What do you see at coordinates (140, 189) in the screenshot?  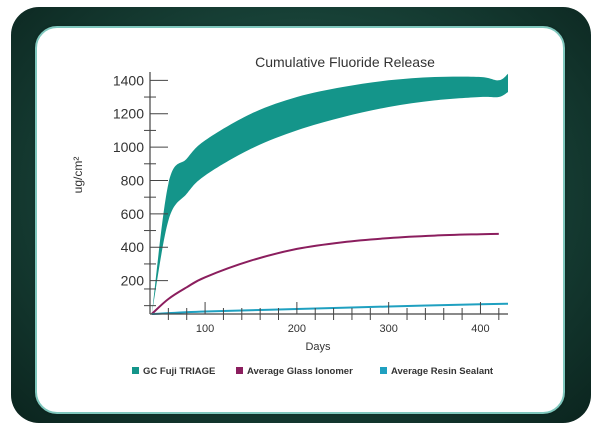 I see `y-ticks: 200 400 600 800 1000 1200 1400` at bounding box center [140, 189].